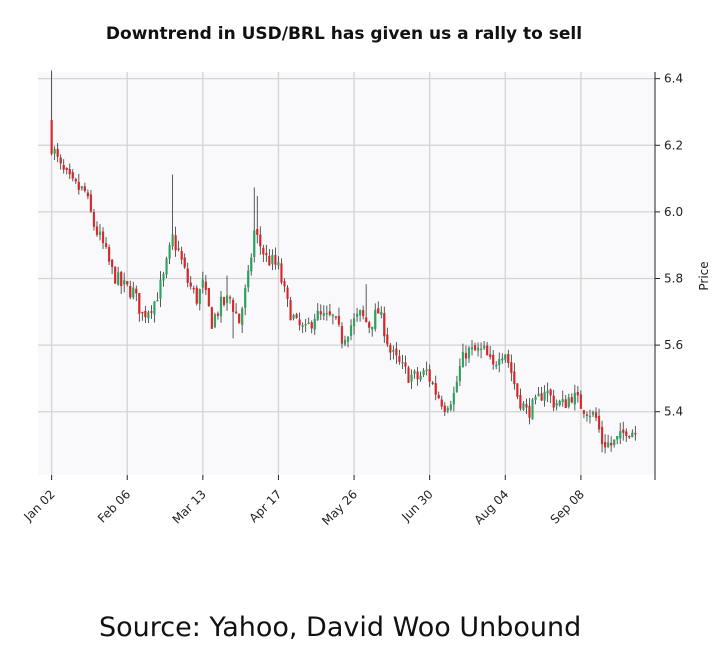 Image resolution: width=722 pixels, height=664 pixels. Describe the element at coordinates (673, 412) in the screenshot. I see `y-tick-label: 5.4` at that location.